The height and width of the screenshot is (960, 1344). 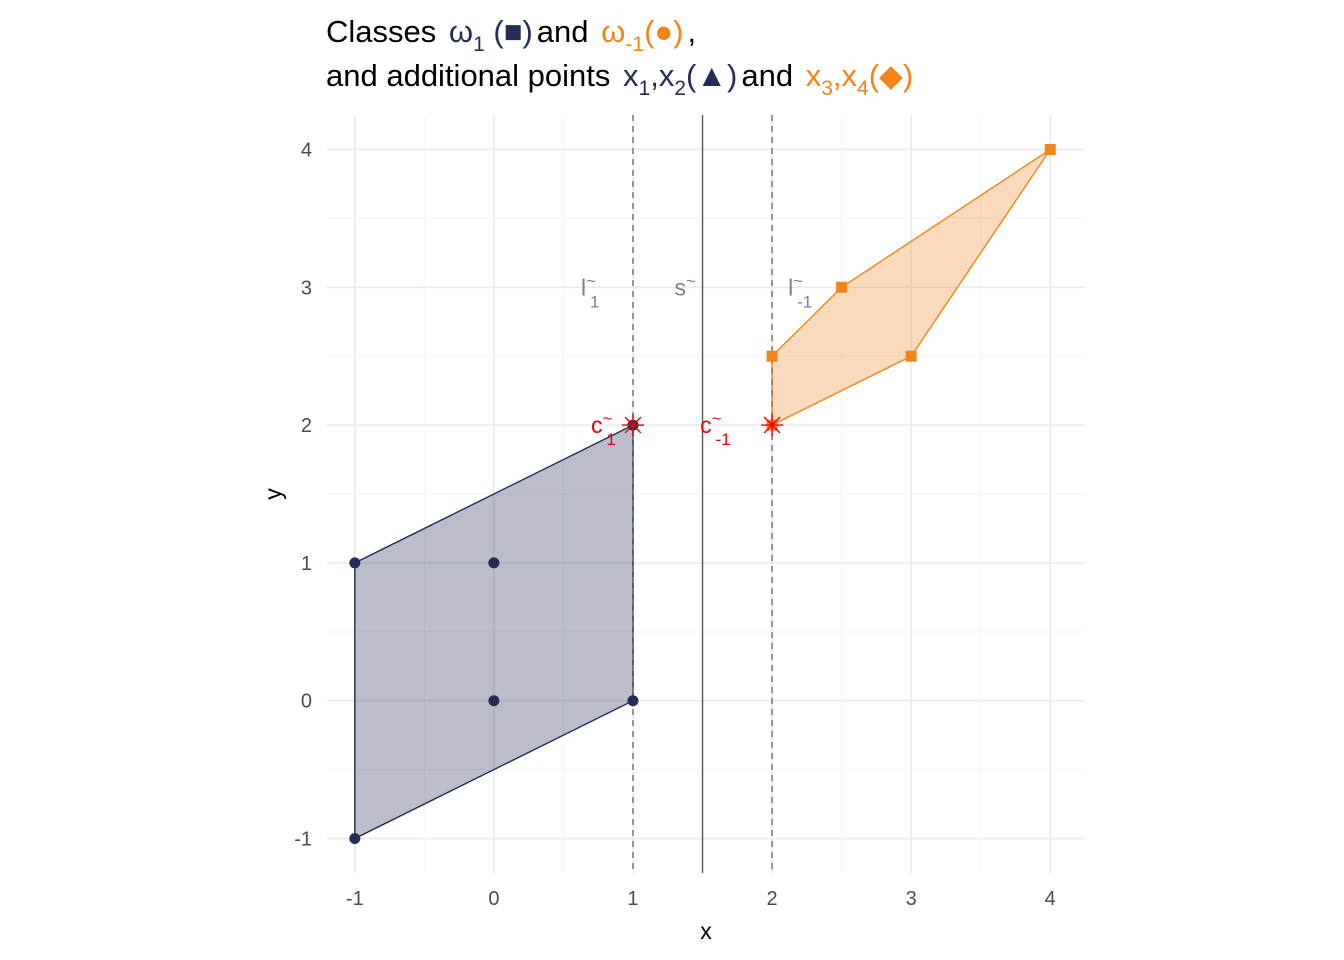 I want to click on x-tick-label: 4, so click(x=1050, y=899).